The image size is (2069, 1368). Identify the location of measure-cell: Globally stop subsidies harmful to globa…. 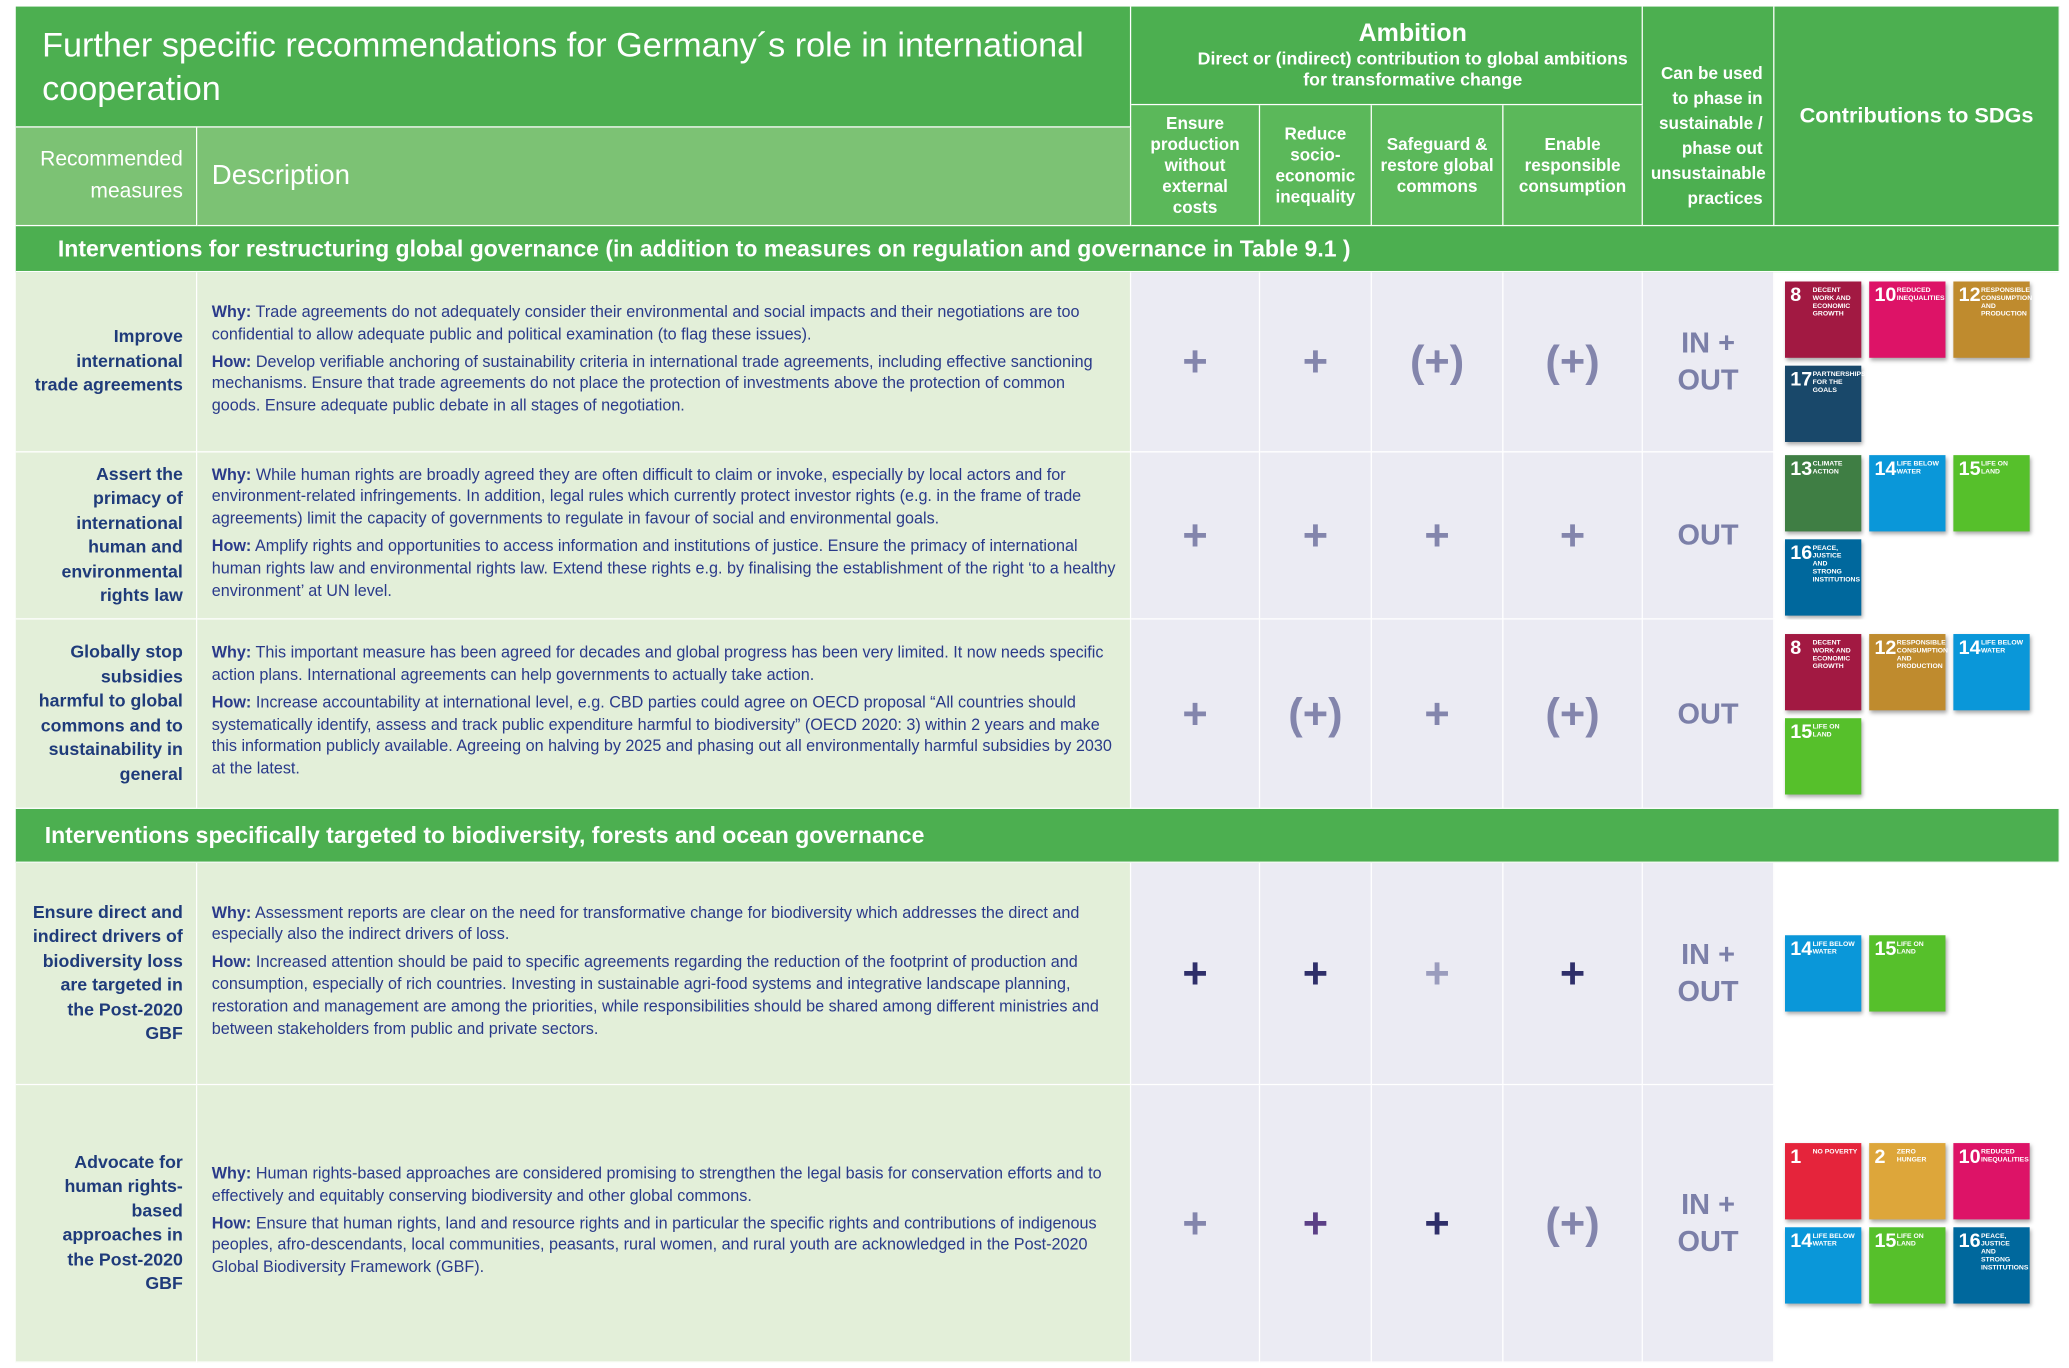
(106, 714).